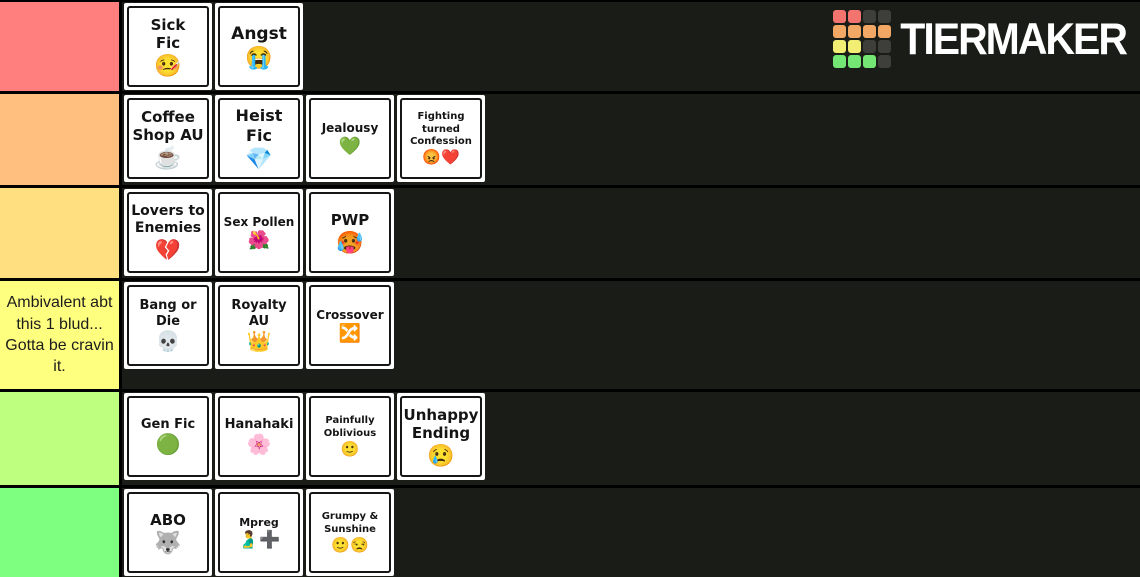 The width and height of the screenshot is (1140, 577). Describe the element at coordinates (631, 233) in the screenshot. I see `tier-items-3: Lovers to Enemies 💔 Sex Pollen 🌺 PWP 🥵` at that location.